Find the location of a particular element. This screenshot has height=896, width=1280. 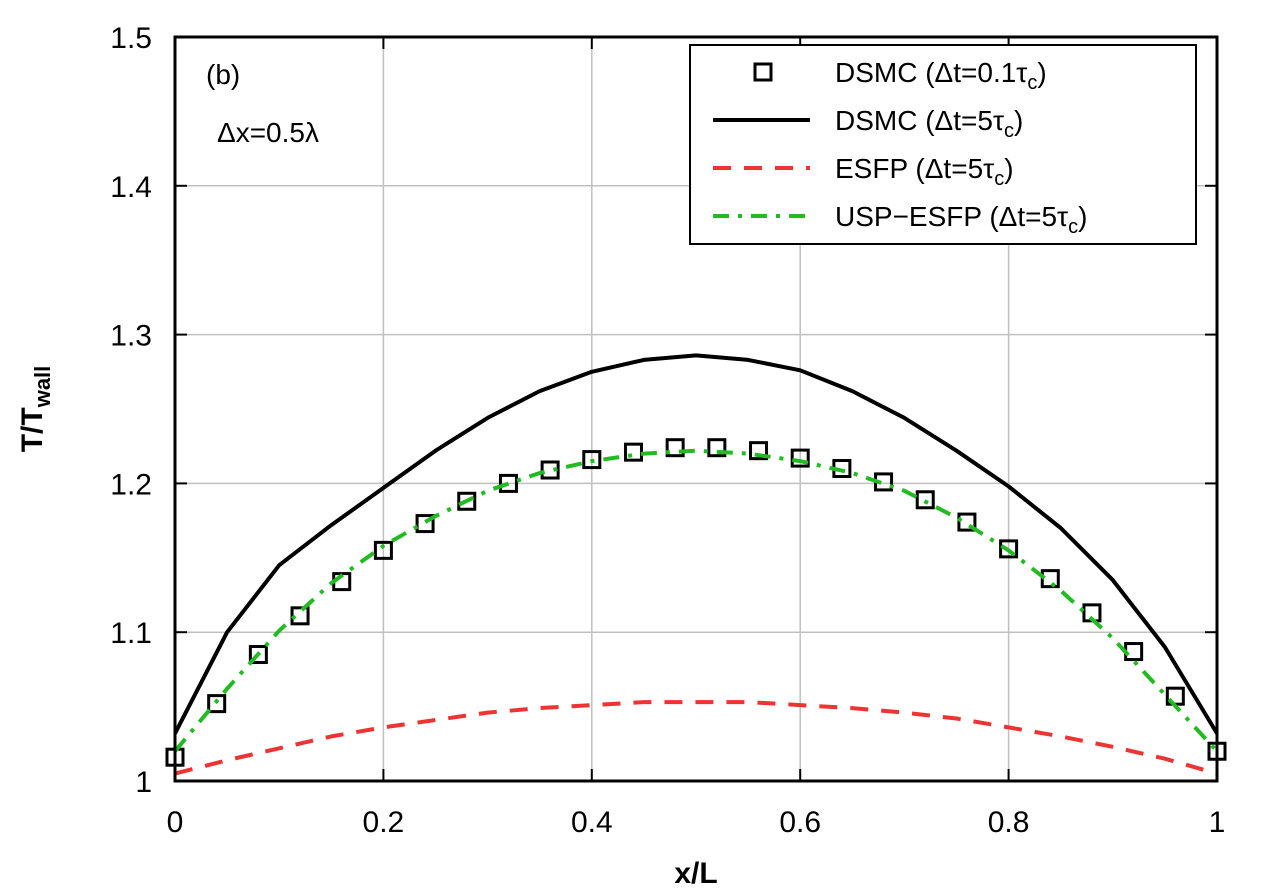

x-tick-label: 0 is located at coordinates (175, 822).